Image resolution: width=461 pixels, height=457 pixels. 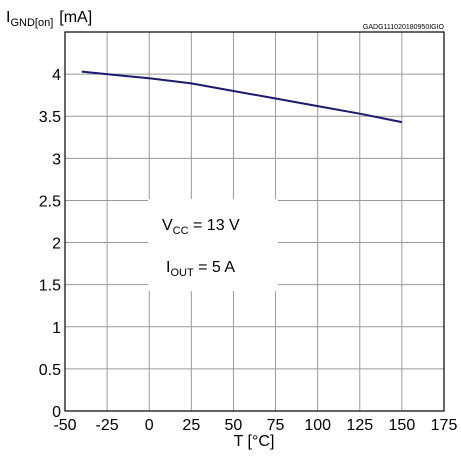 I want to click on figure-code: GADG111020180950IGIO, so click(x=404, y=27).